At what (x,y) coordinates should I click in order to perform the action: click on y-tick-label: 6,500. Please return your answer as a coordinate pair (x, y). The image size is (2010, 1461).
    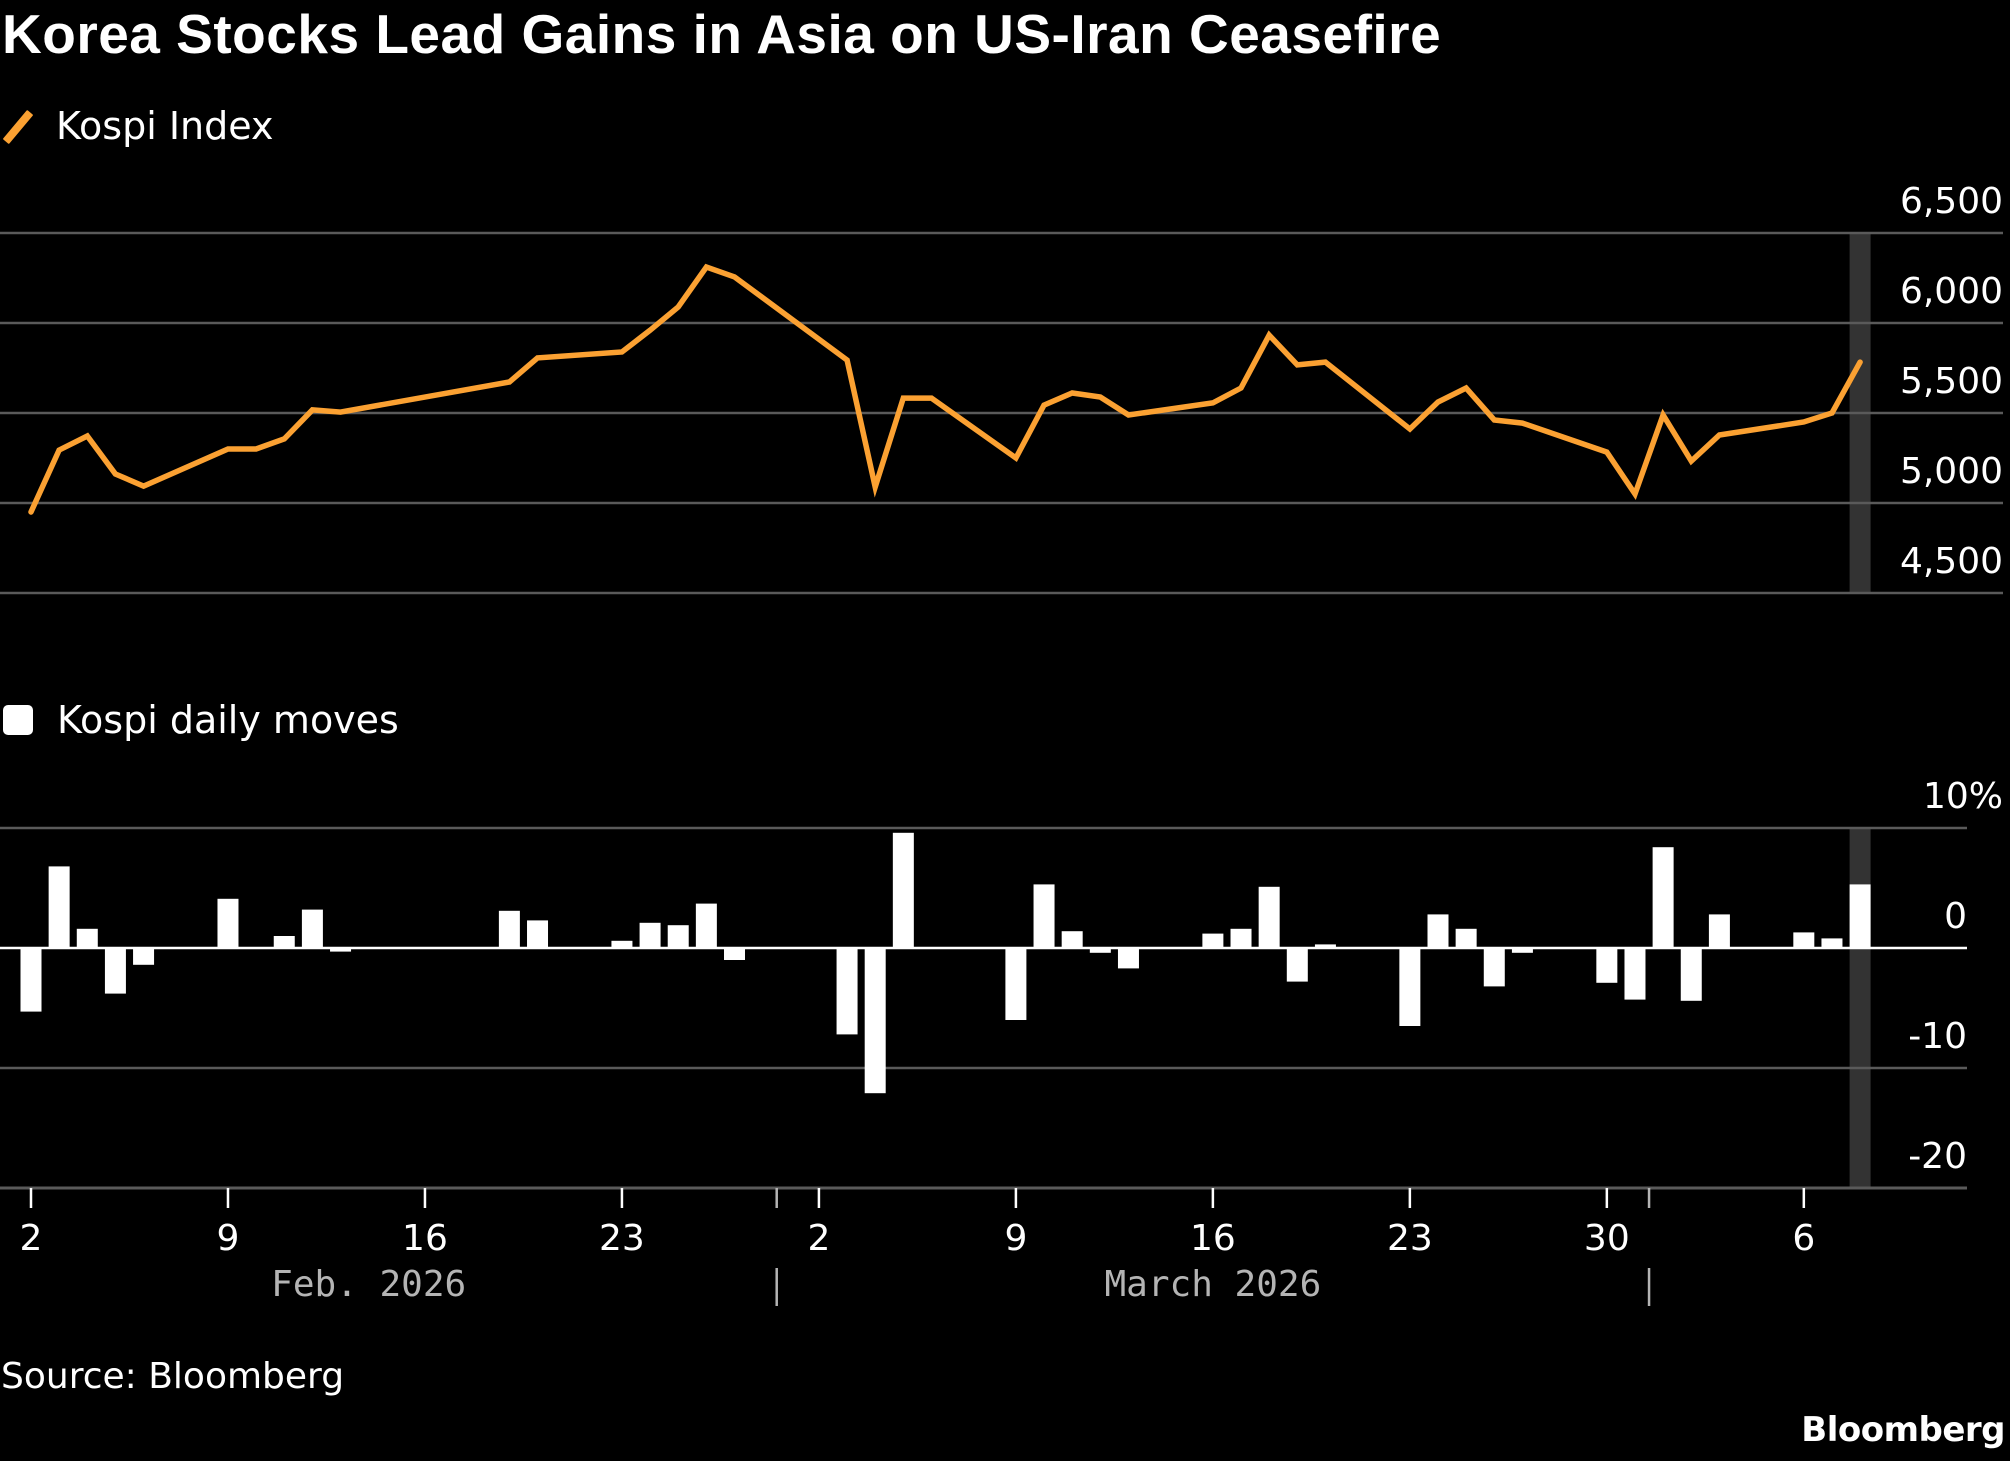
    Looking at the image, I should click on (1951, 201).